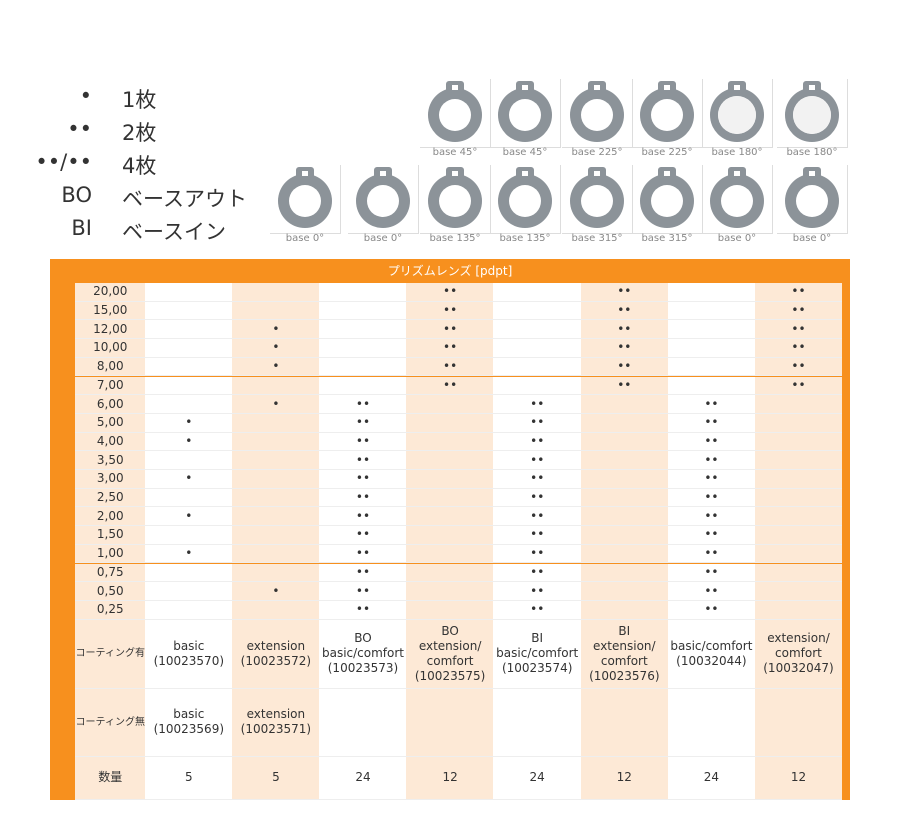 This screenshot has width=900, height=840. Describe the element at coordinates (110, 330) in the screenshot. I see `row-label: 12,00` at that location.